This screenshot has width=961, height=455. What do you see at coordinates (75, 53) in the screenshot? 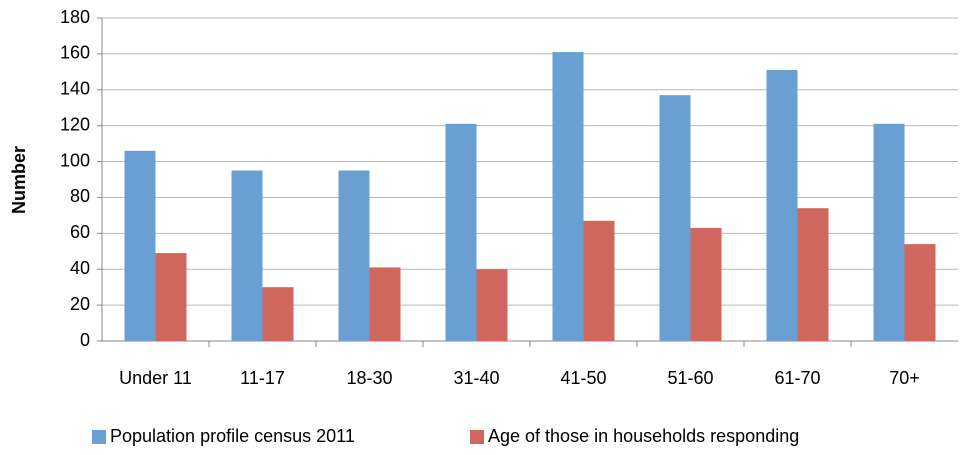
I see `y-tick-label: 160` at bounding box center [75, 53].